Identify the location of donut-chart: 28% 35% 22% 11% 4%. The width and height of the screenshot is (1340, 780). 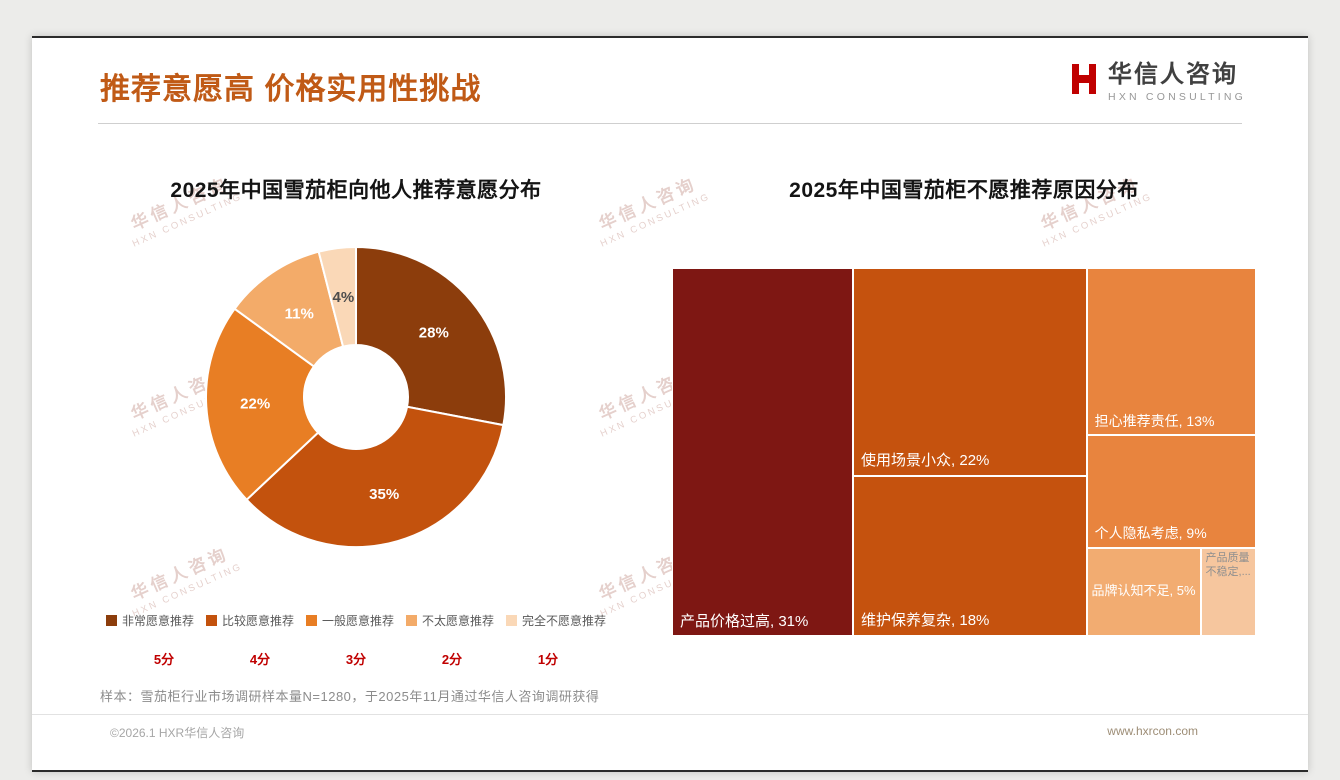
(356, 396).